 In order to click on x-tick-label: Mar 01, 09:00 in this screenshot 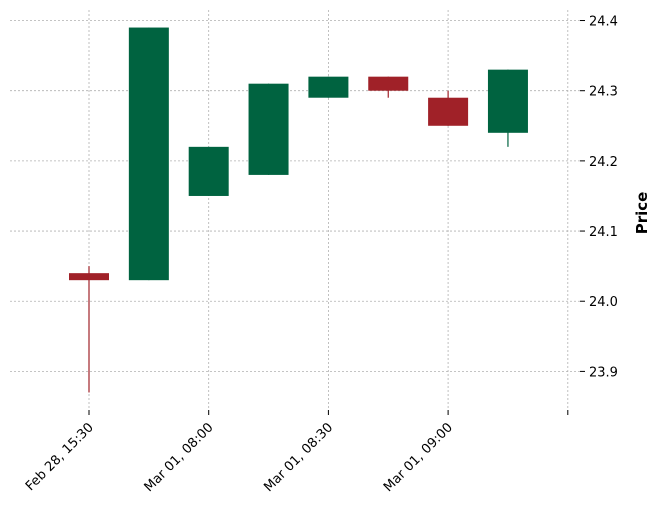, I will do `click(418, 457)`.